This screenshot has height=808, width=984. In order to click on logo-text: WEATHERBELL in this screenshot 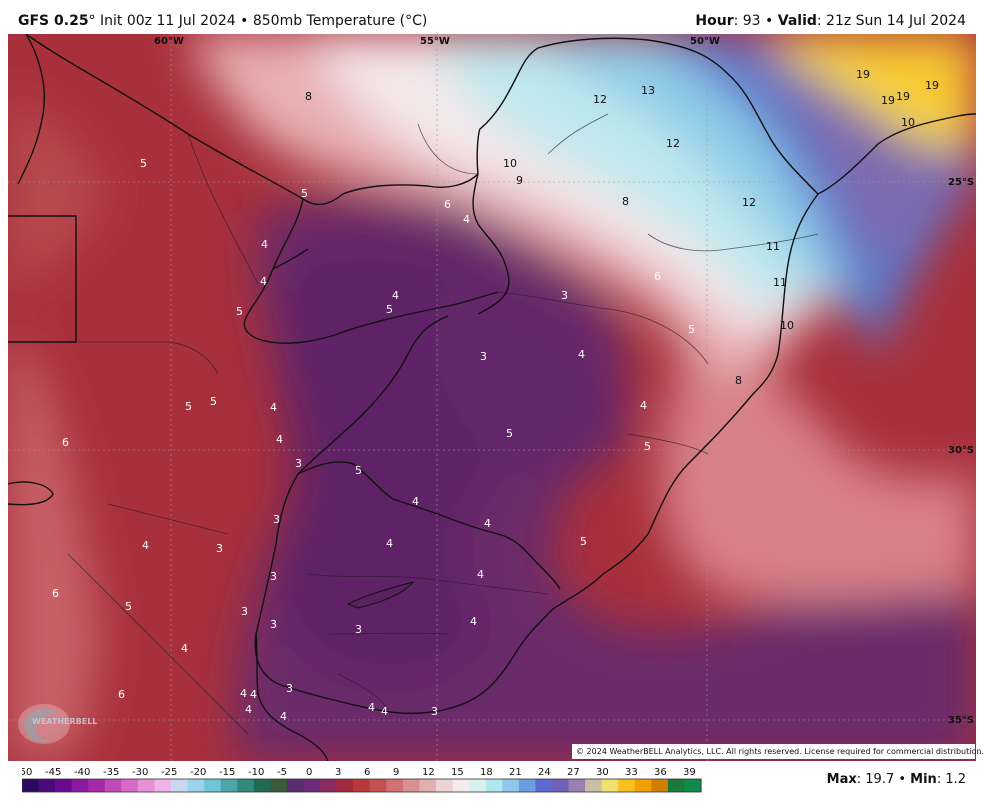, I will do `click(64, 721)`.